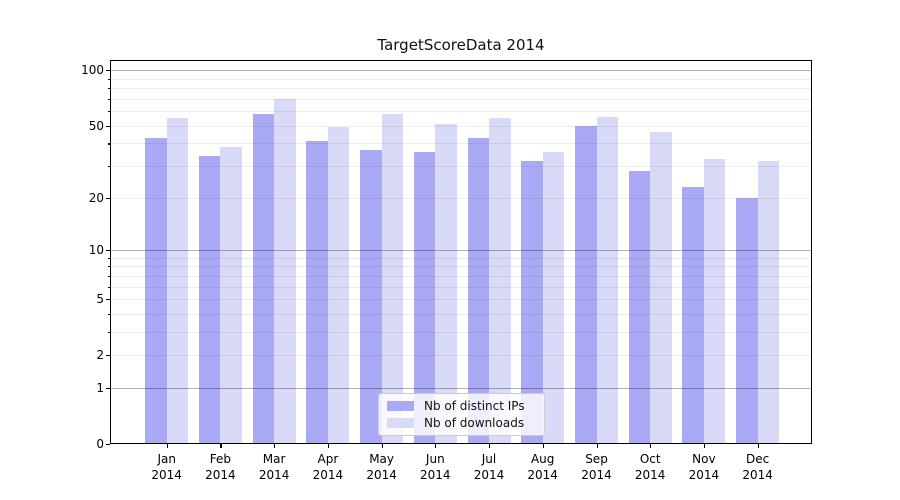  What do you see at coordinates (220, 467) in the screenshot?
I see `x-axis-tick-label: Feb 2014` at bounding box center [220, 467].